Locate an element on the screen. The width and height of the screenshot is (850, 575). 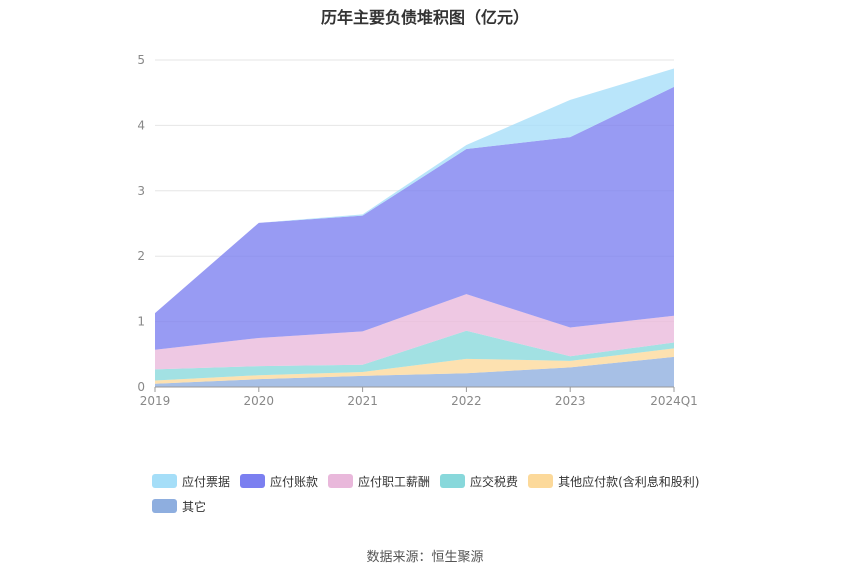
x-tick-label: 2024Q1 is located at coordinates (674, 401).